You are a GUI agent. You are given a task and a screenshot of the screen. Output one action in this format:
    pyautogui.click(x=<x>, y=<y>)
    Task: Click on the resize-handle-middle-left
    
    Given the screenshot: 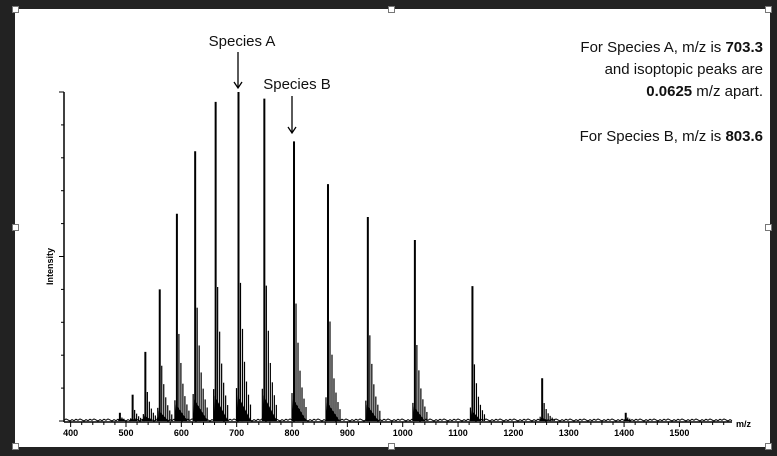 What is the action you would take?
    pyautogui.click(x=15, y=227)
    